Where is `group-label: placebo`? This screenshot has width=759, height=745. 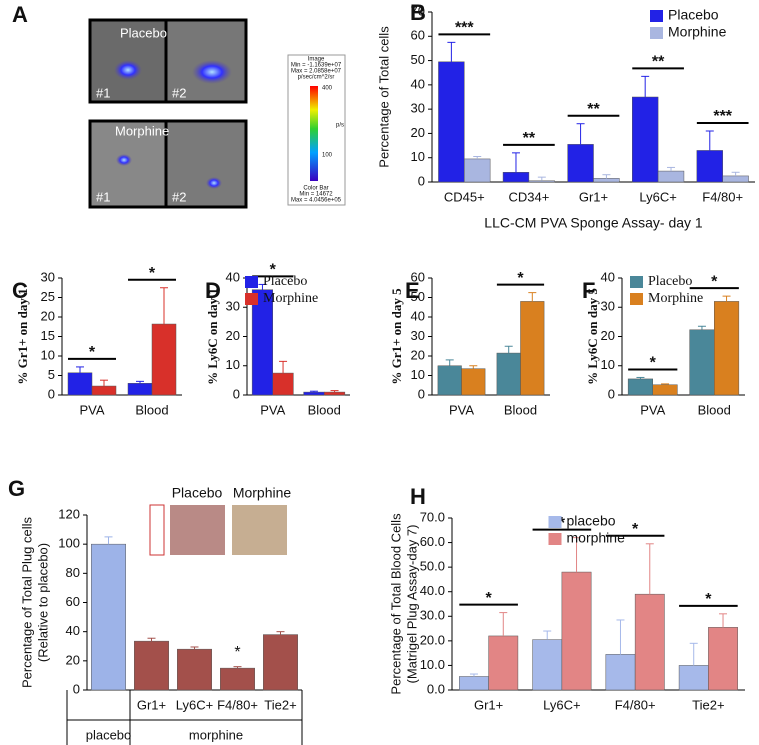 group-label: placebo is located at coordinates (109, 734).